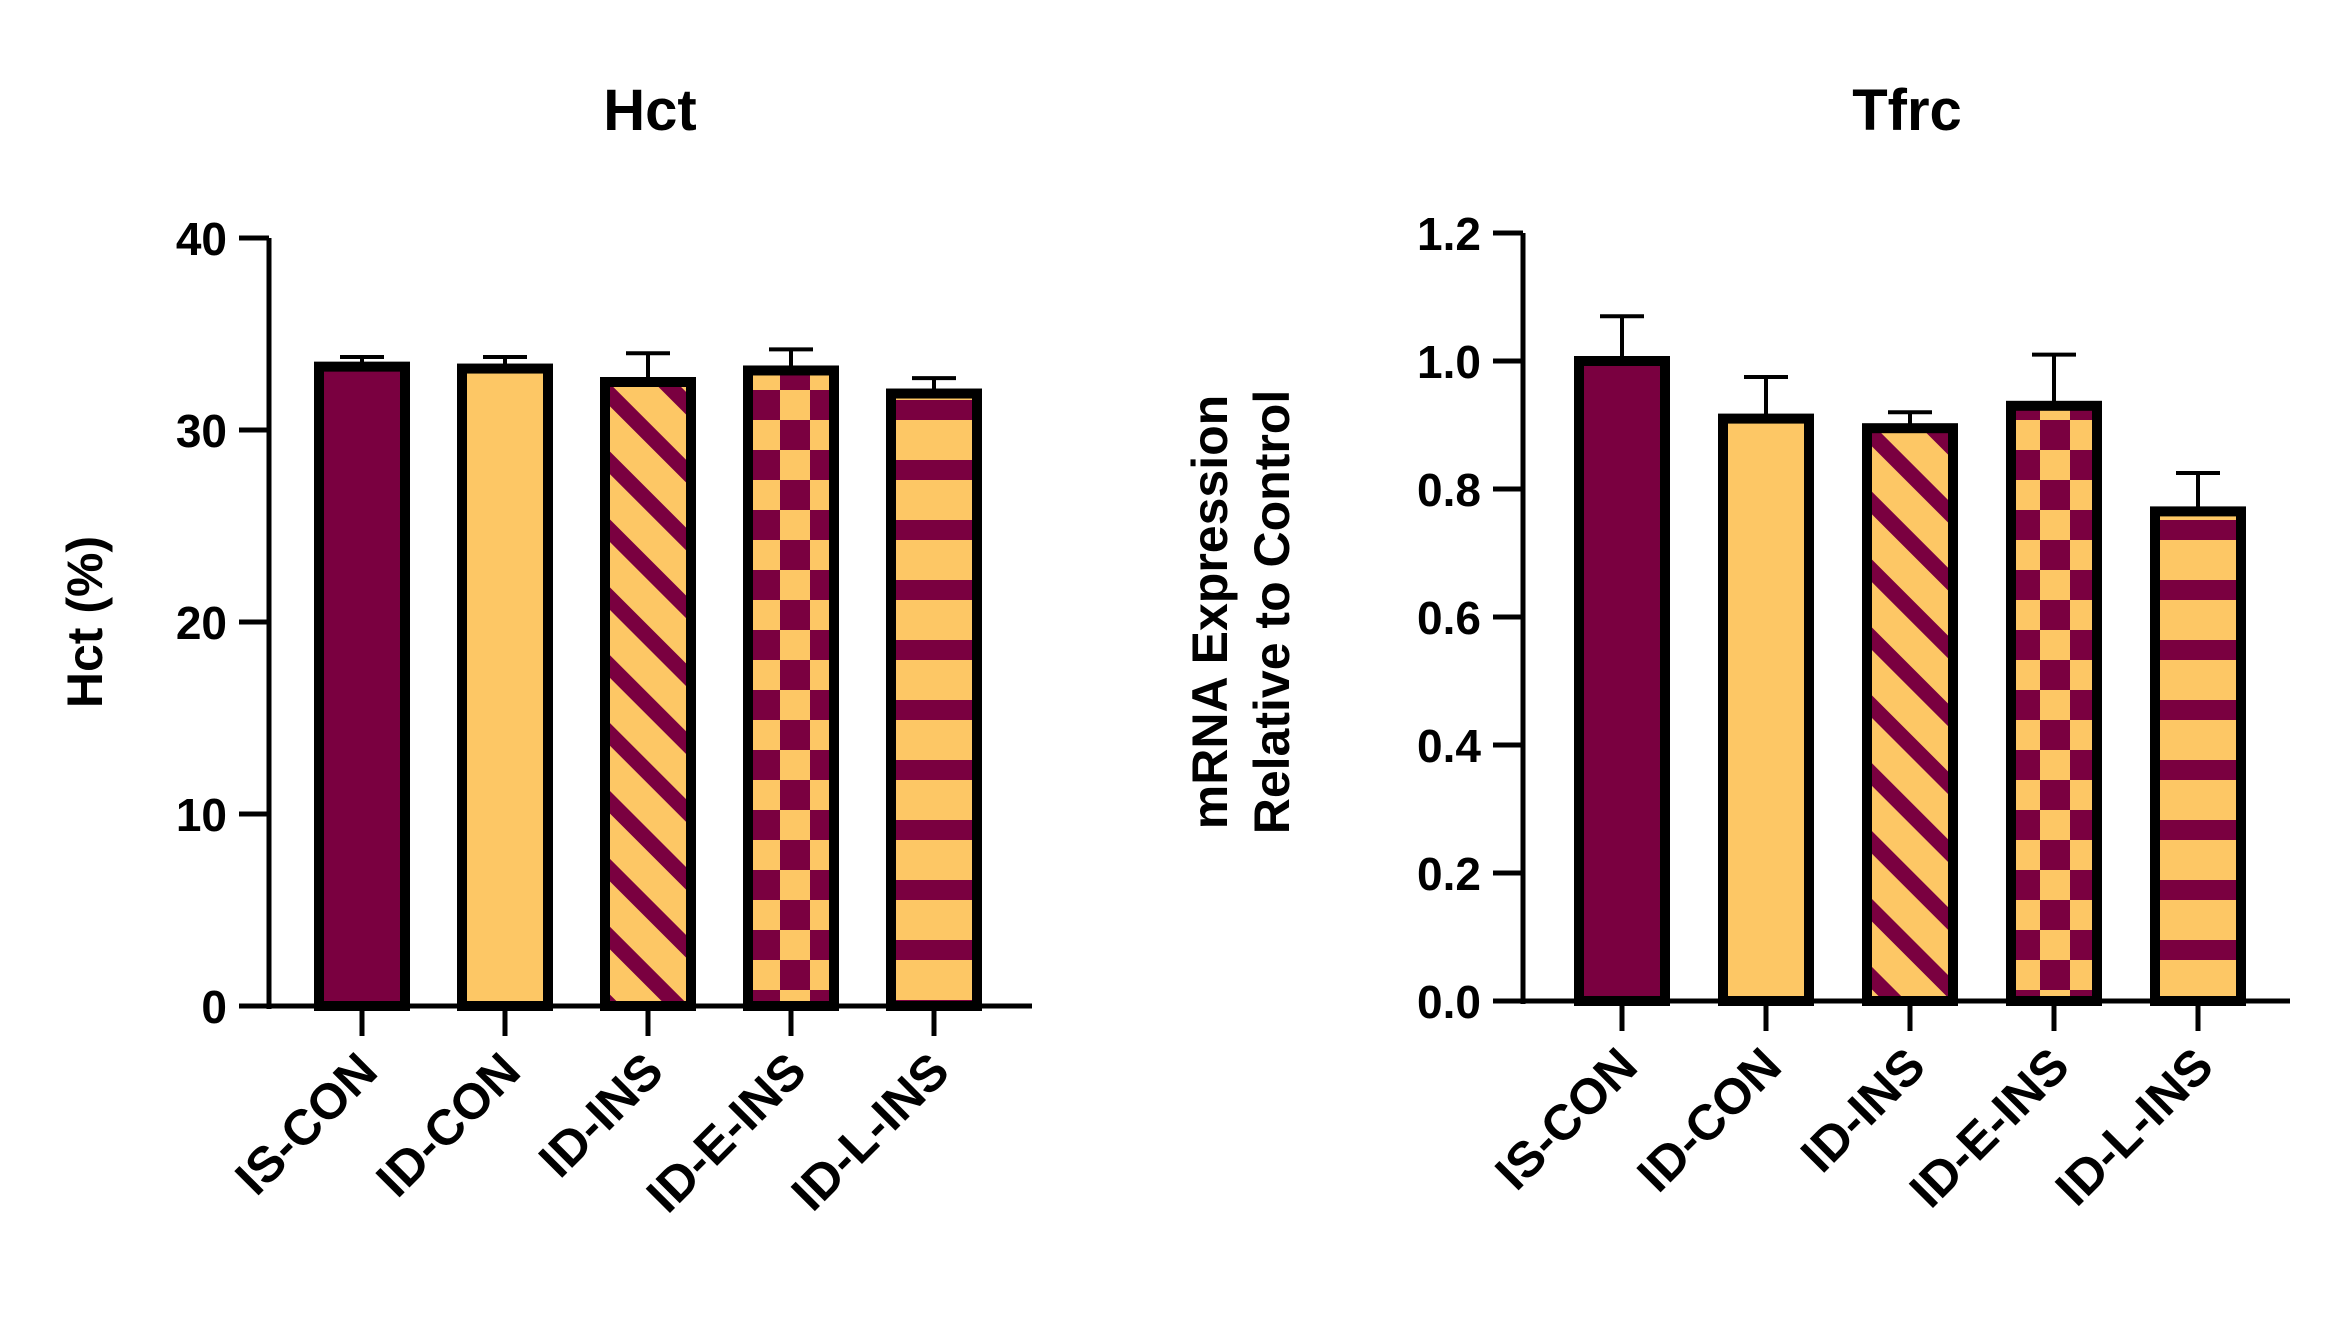  Describe the element at coordinates (1449, 618) in the screenshot. I see `y-tick-label: 0.6` at that location.